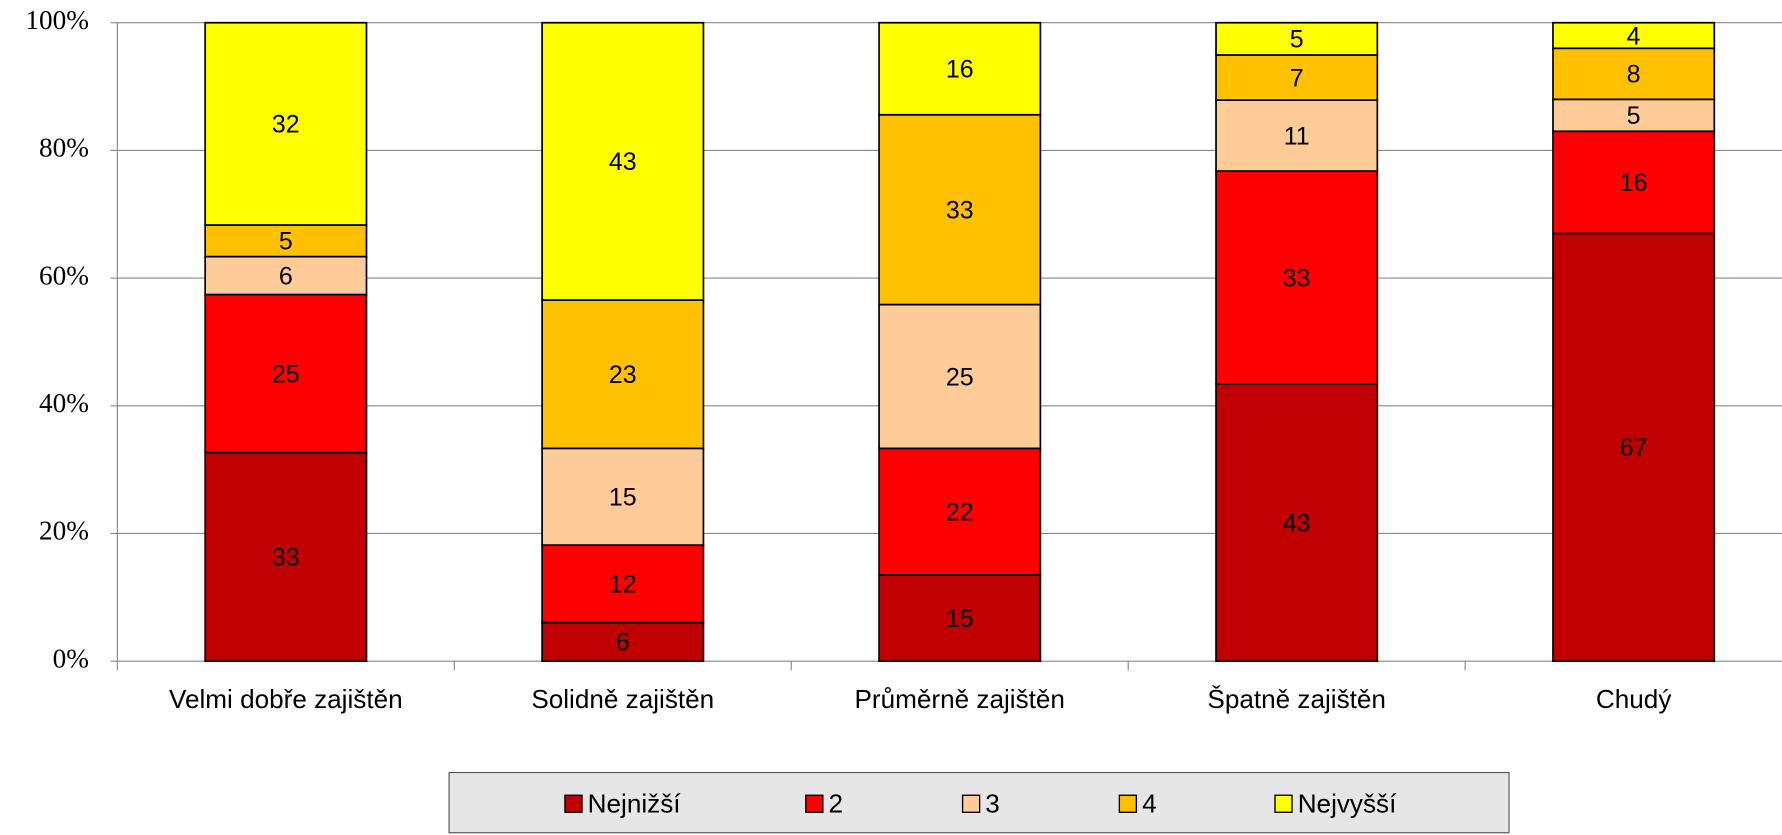  Describe the element at coordinates (57, 20) in the screenshot. I see `y-tick-label: 100%` at that location.